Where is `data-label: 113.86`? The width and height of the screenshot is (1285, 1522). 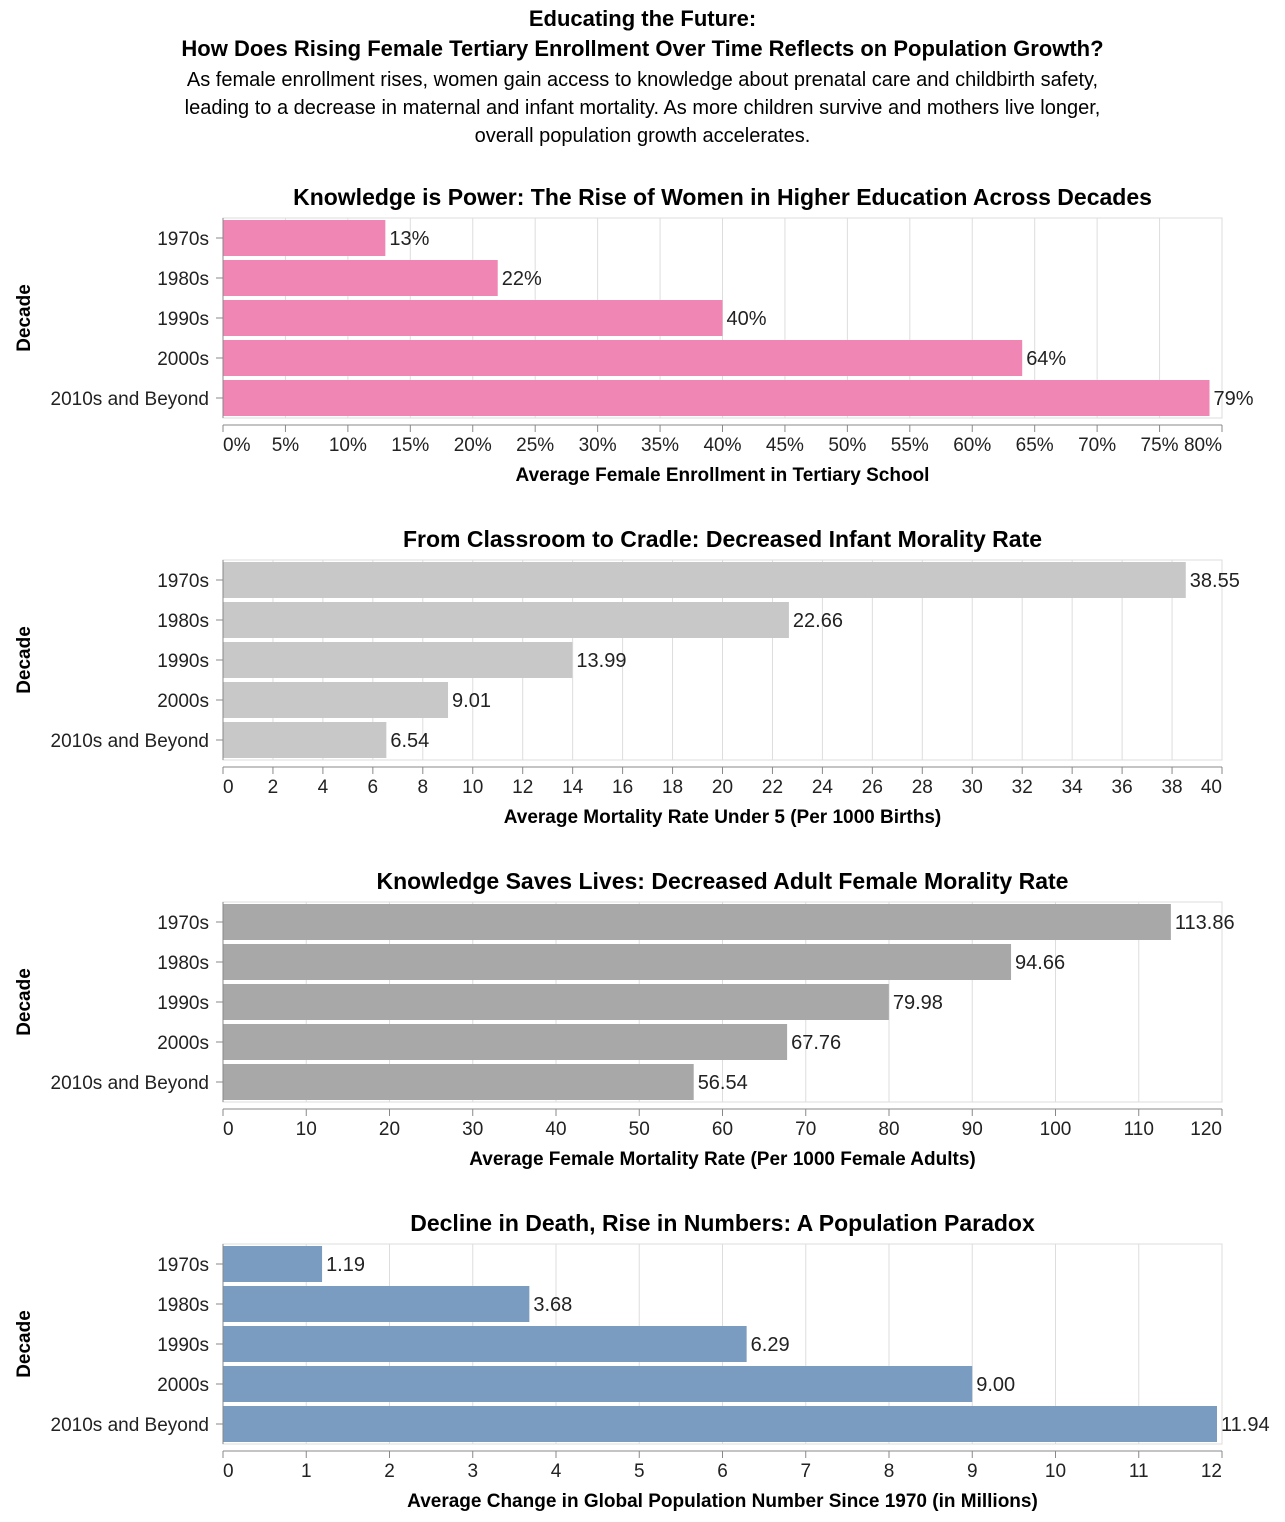
data-label: 113.86 is located at coordinates (1205, 923).